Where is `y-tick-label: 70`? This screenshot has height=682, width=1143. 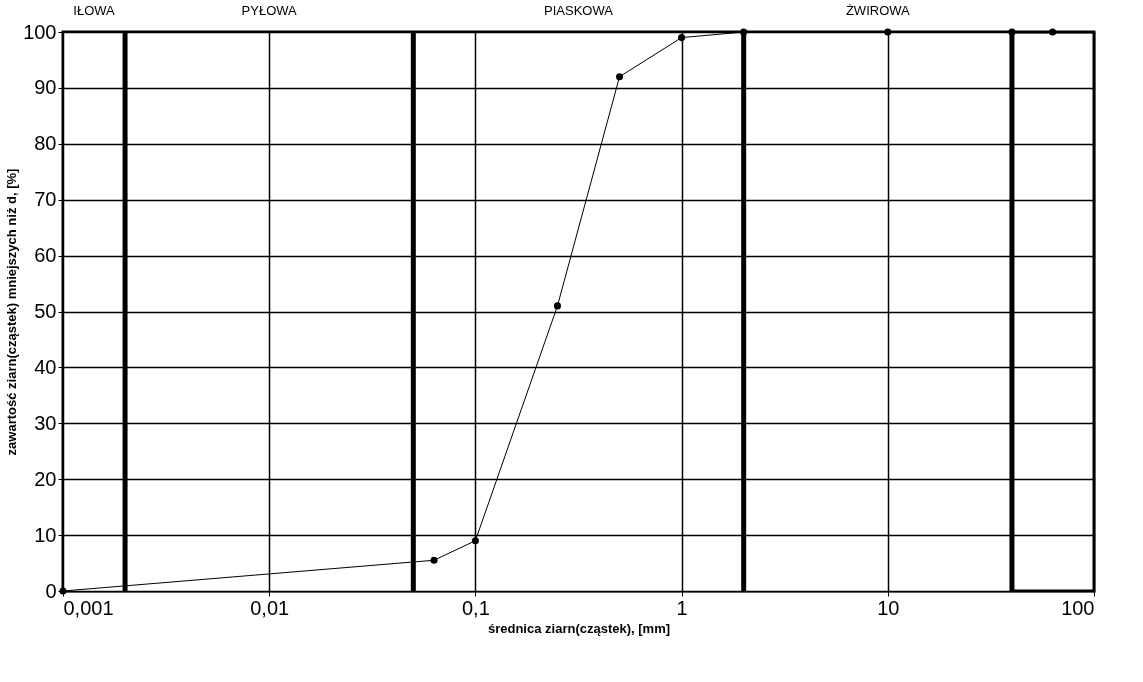 y-tick-label: 70 is located at coordinates (45, 199).